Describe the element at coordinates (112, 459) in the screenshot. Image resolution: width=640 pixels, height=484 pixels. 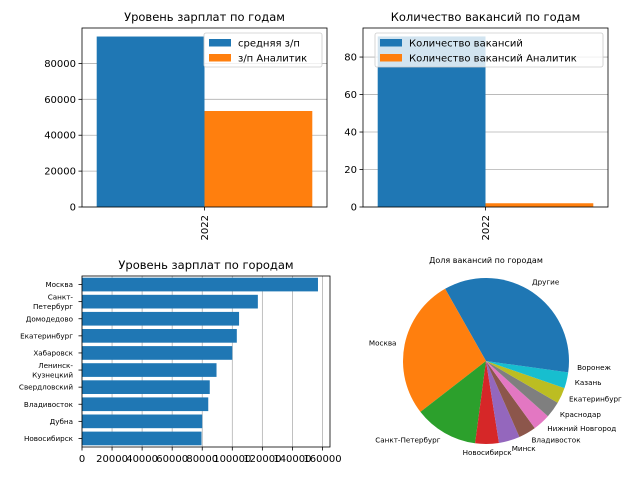
I see `x-tick-label: 20000` at that location.